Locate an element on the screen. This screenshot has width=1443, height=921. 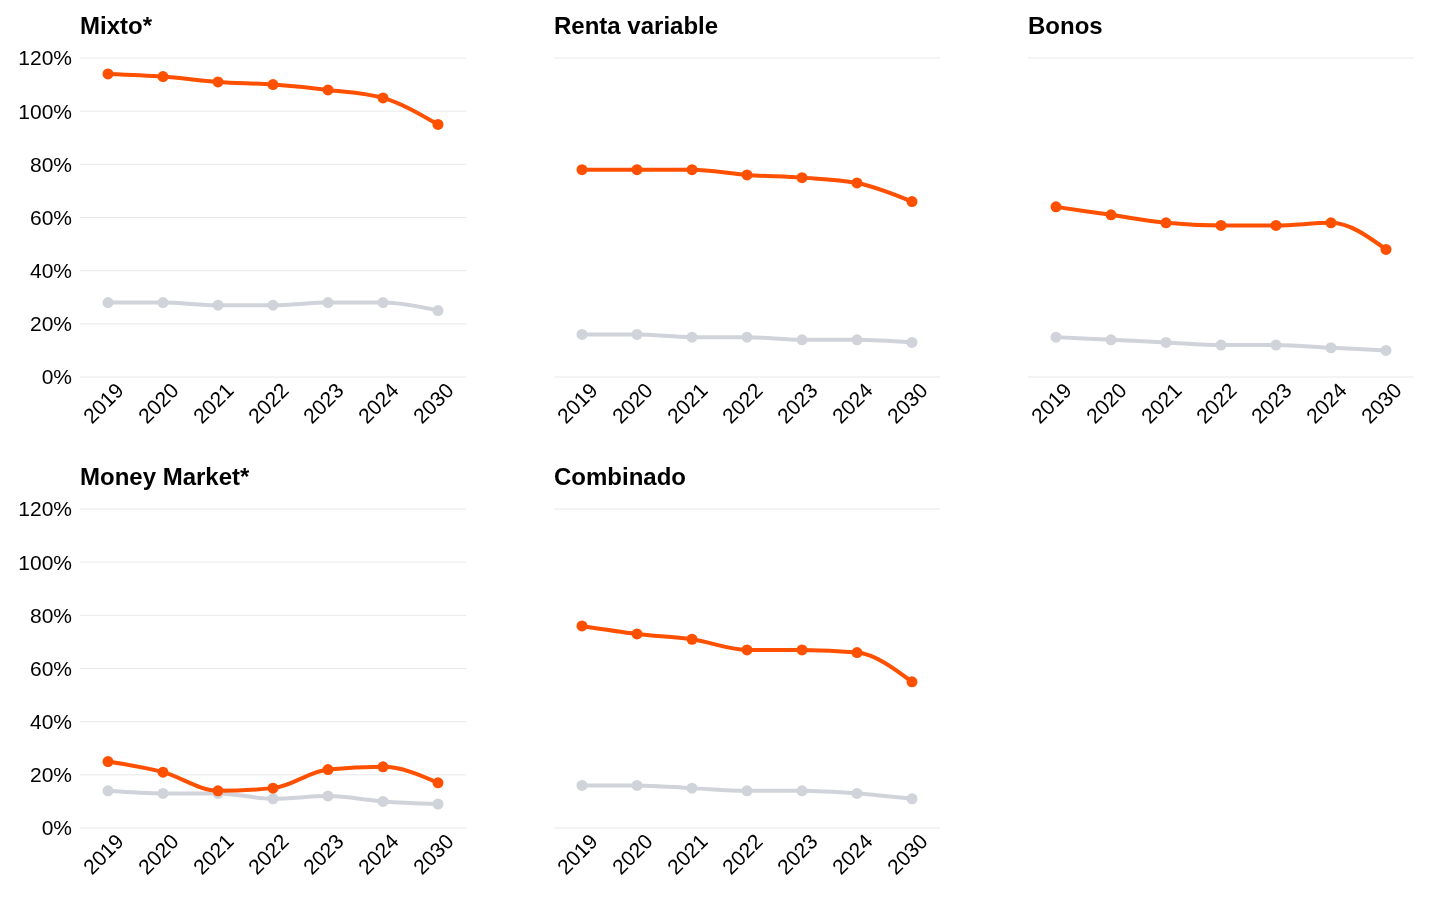
chart-title: Combinado is located at coordinates (620, 477).